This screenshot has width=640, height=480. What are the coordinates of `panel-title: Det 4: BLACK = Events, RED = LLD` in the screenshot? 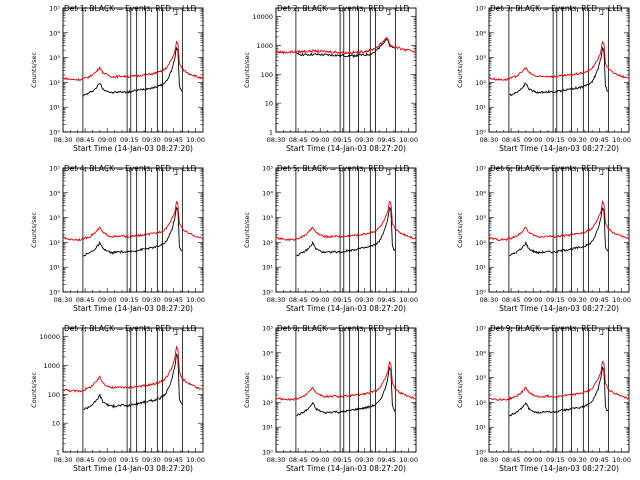 It's located at (130, 168).